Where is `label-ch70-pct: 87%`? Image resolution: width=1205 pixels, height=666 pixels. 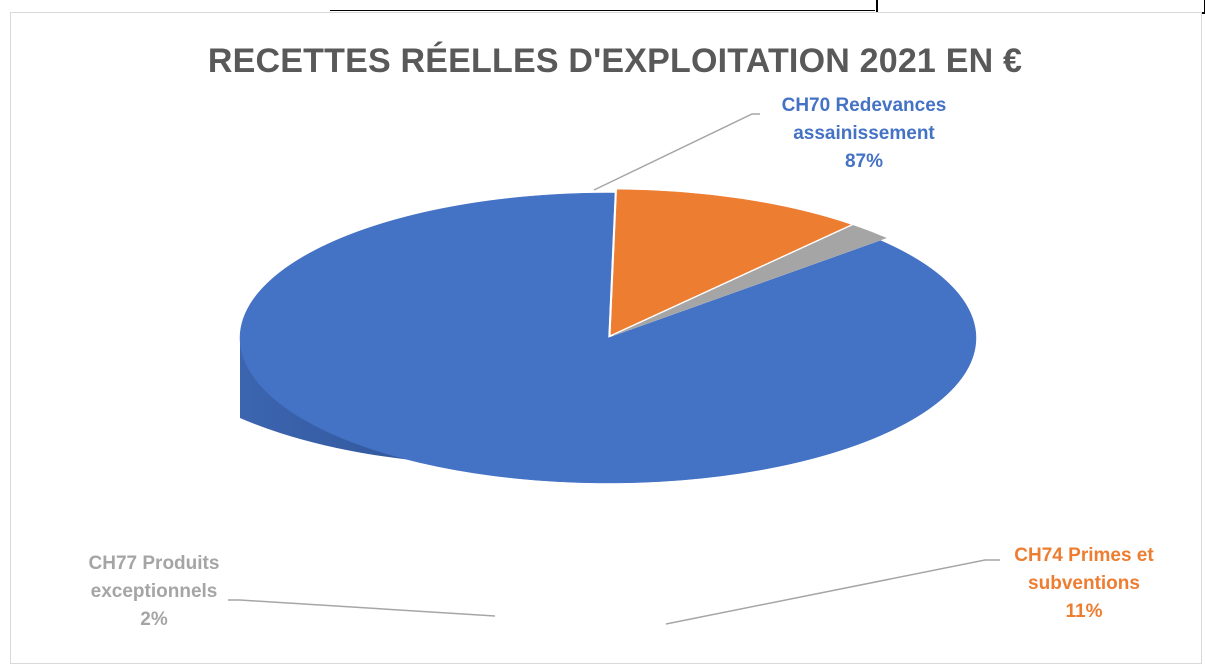
label-ch70-pct: 87% is located at coordinates (864, 161).